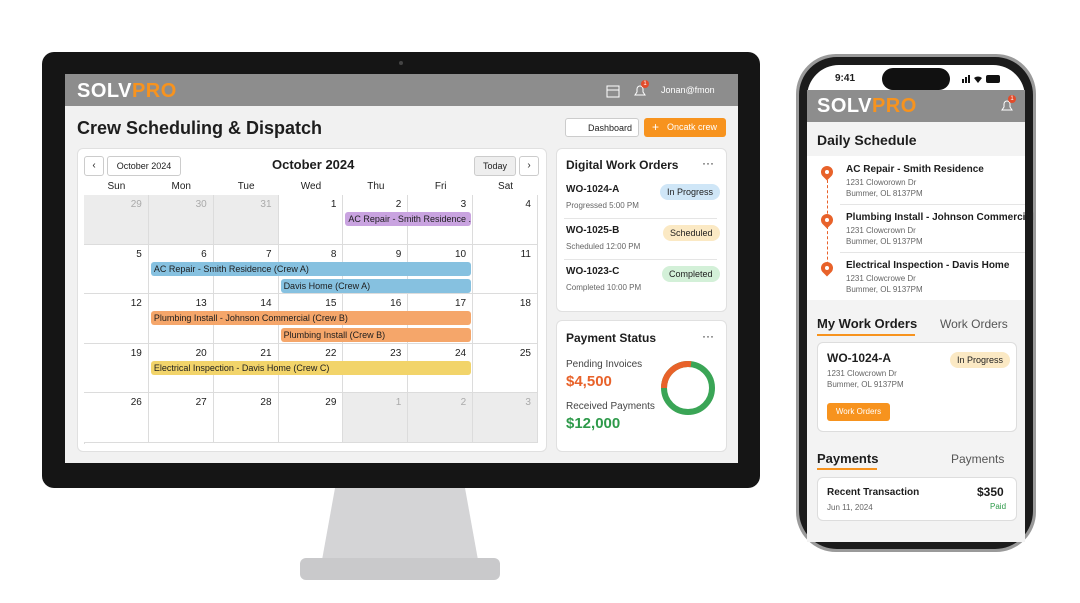 This screenshot has height=603, width=1080. Describe the element at coordinates (858, 412) in the screenshot. I see `card-button: Work Orders` at that location.